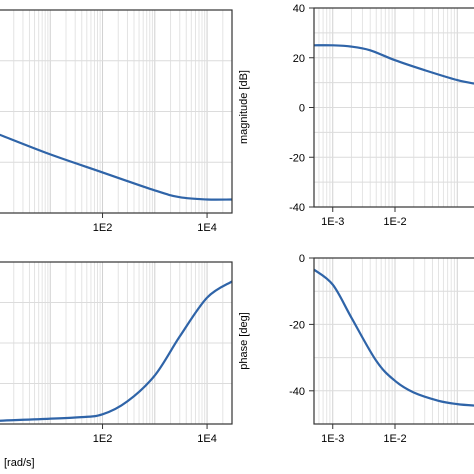  I want to click on y-tick-label: 20, so click(299, 59).